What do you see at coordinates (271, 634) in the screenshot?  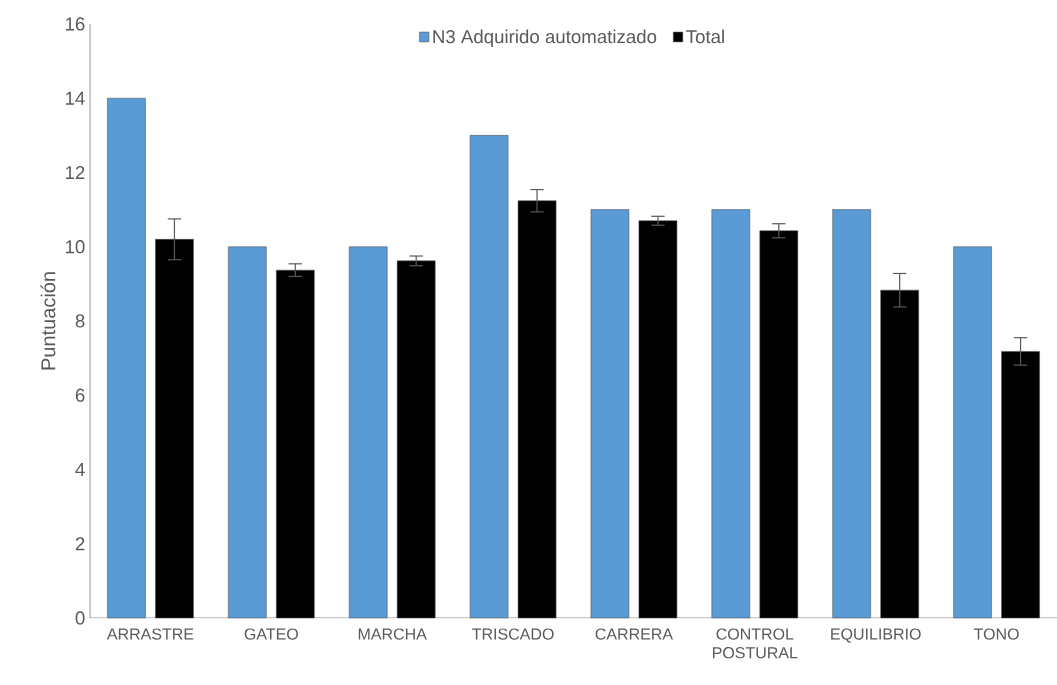 I see `x-tick-label: GATEO` at bounding box center [271, 634].